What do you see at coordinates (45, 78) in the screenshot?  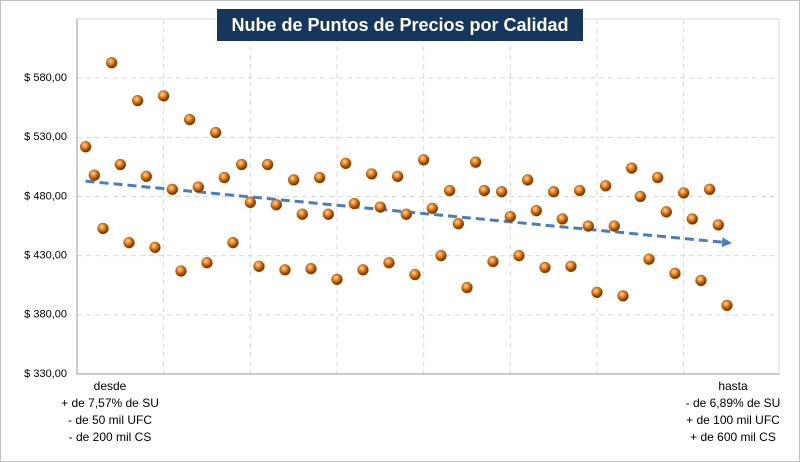 I see `y-tick-label: $ 580,00` at bounding box center [45, 78].